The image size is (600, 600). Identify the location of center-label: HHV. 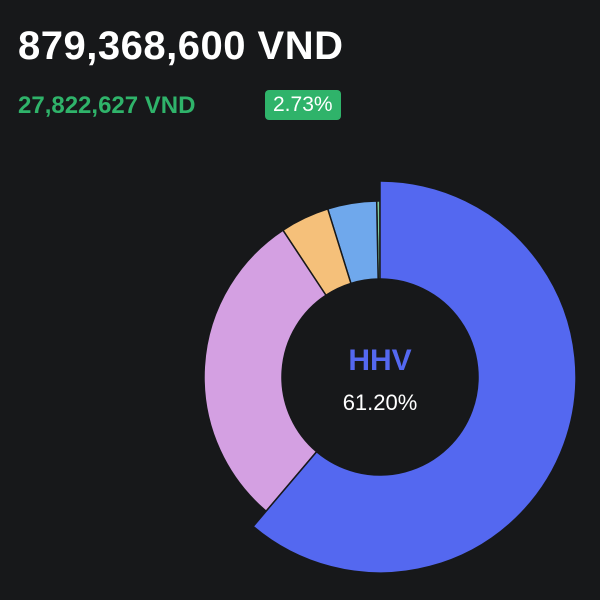
(379, 360).